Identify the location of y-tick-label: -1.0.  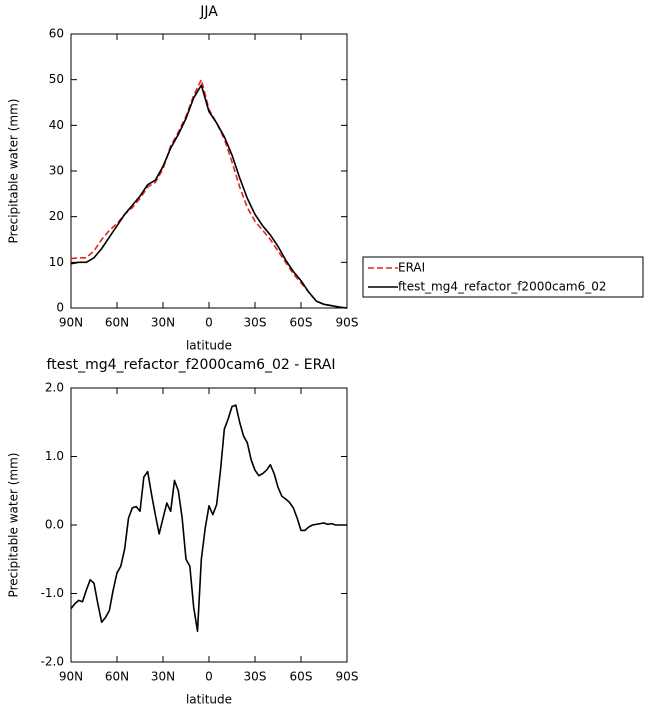
(52, 593).